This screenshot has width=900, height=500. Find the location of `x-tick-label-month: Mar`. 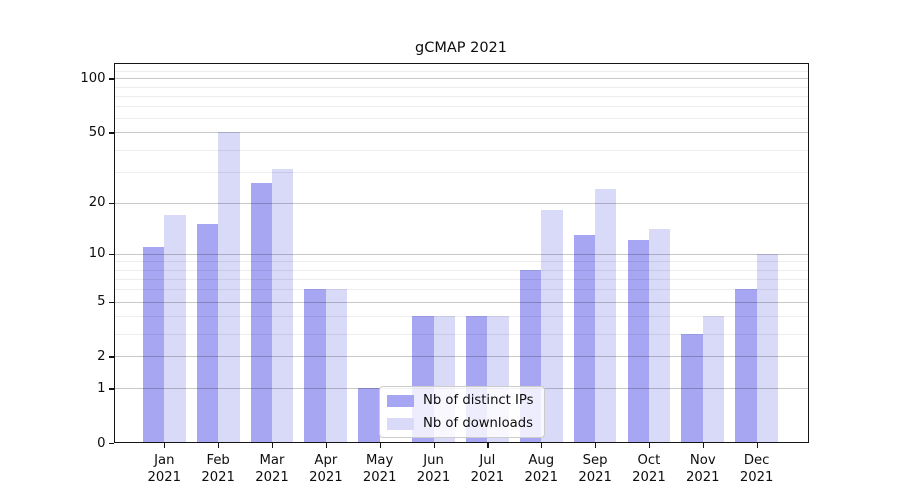

x-tick-label-month: Mar is located at coordinates (272, 461).